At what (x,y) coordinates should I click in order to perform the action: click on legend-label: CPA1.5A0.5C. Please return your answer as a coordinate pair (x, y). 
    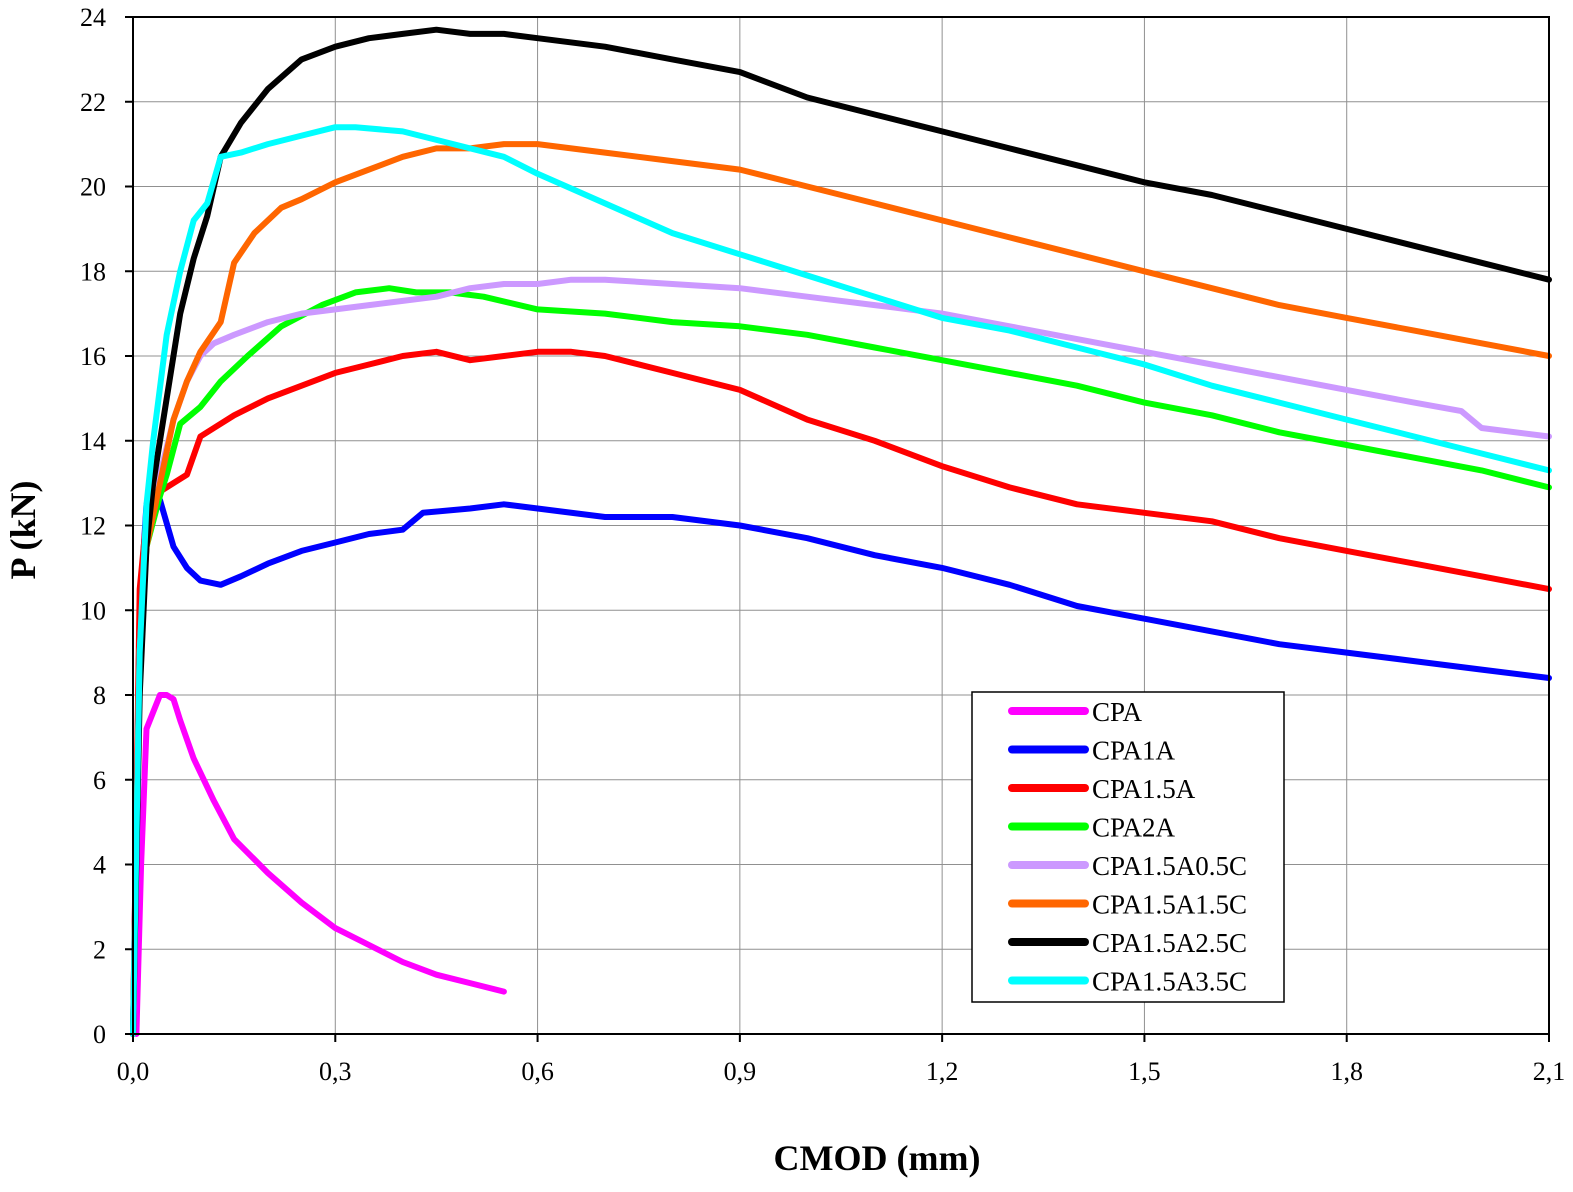
    Looking at the image, I should click on (1169, 866).